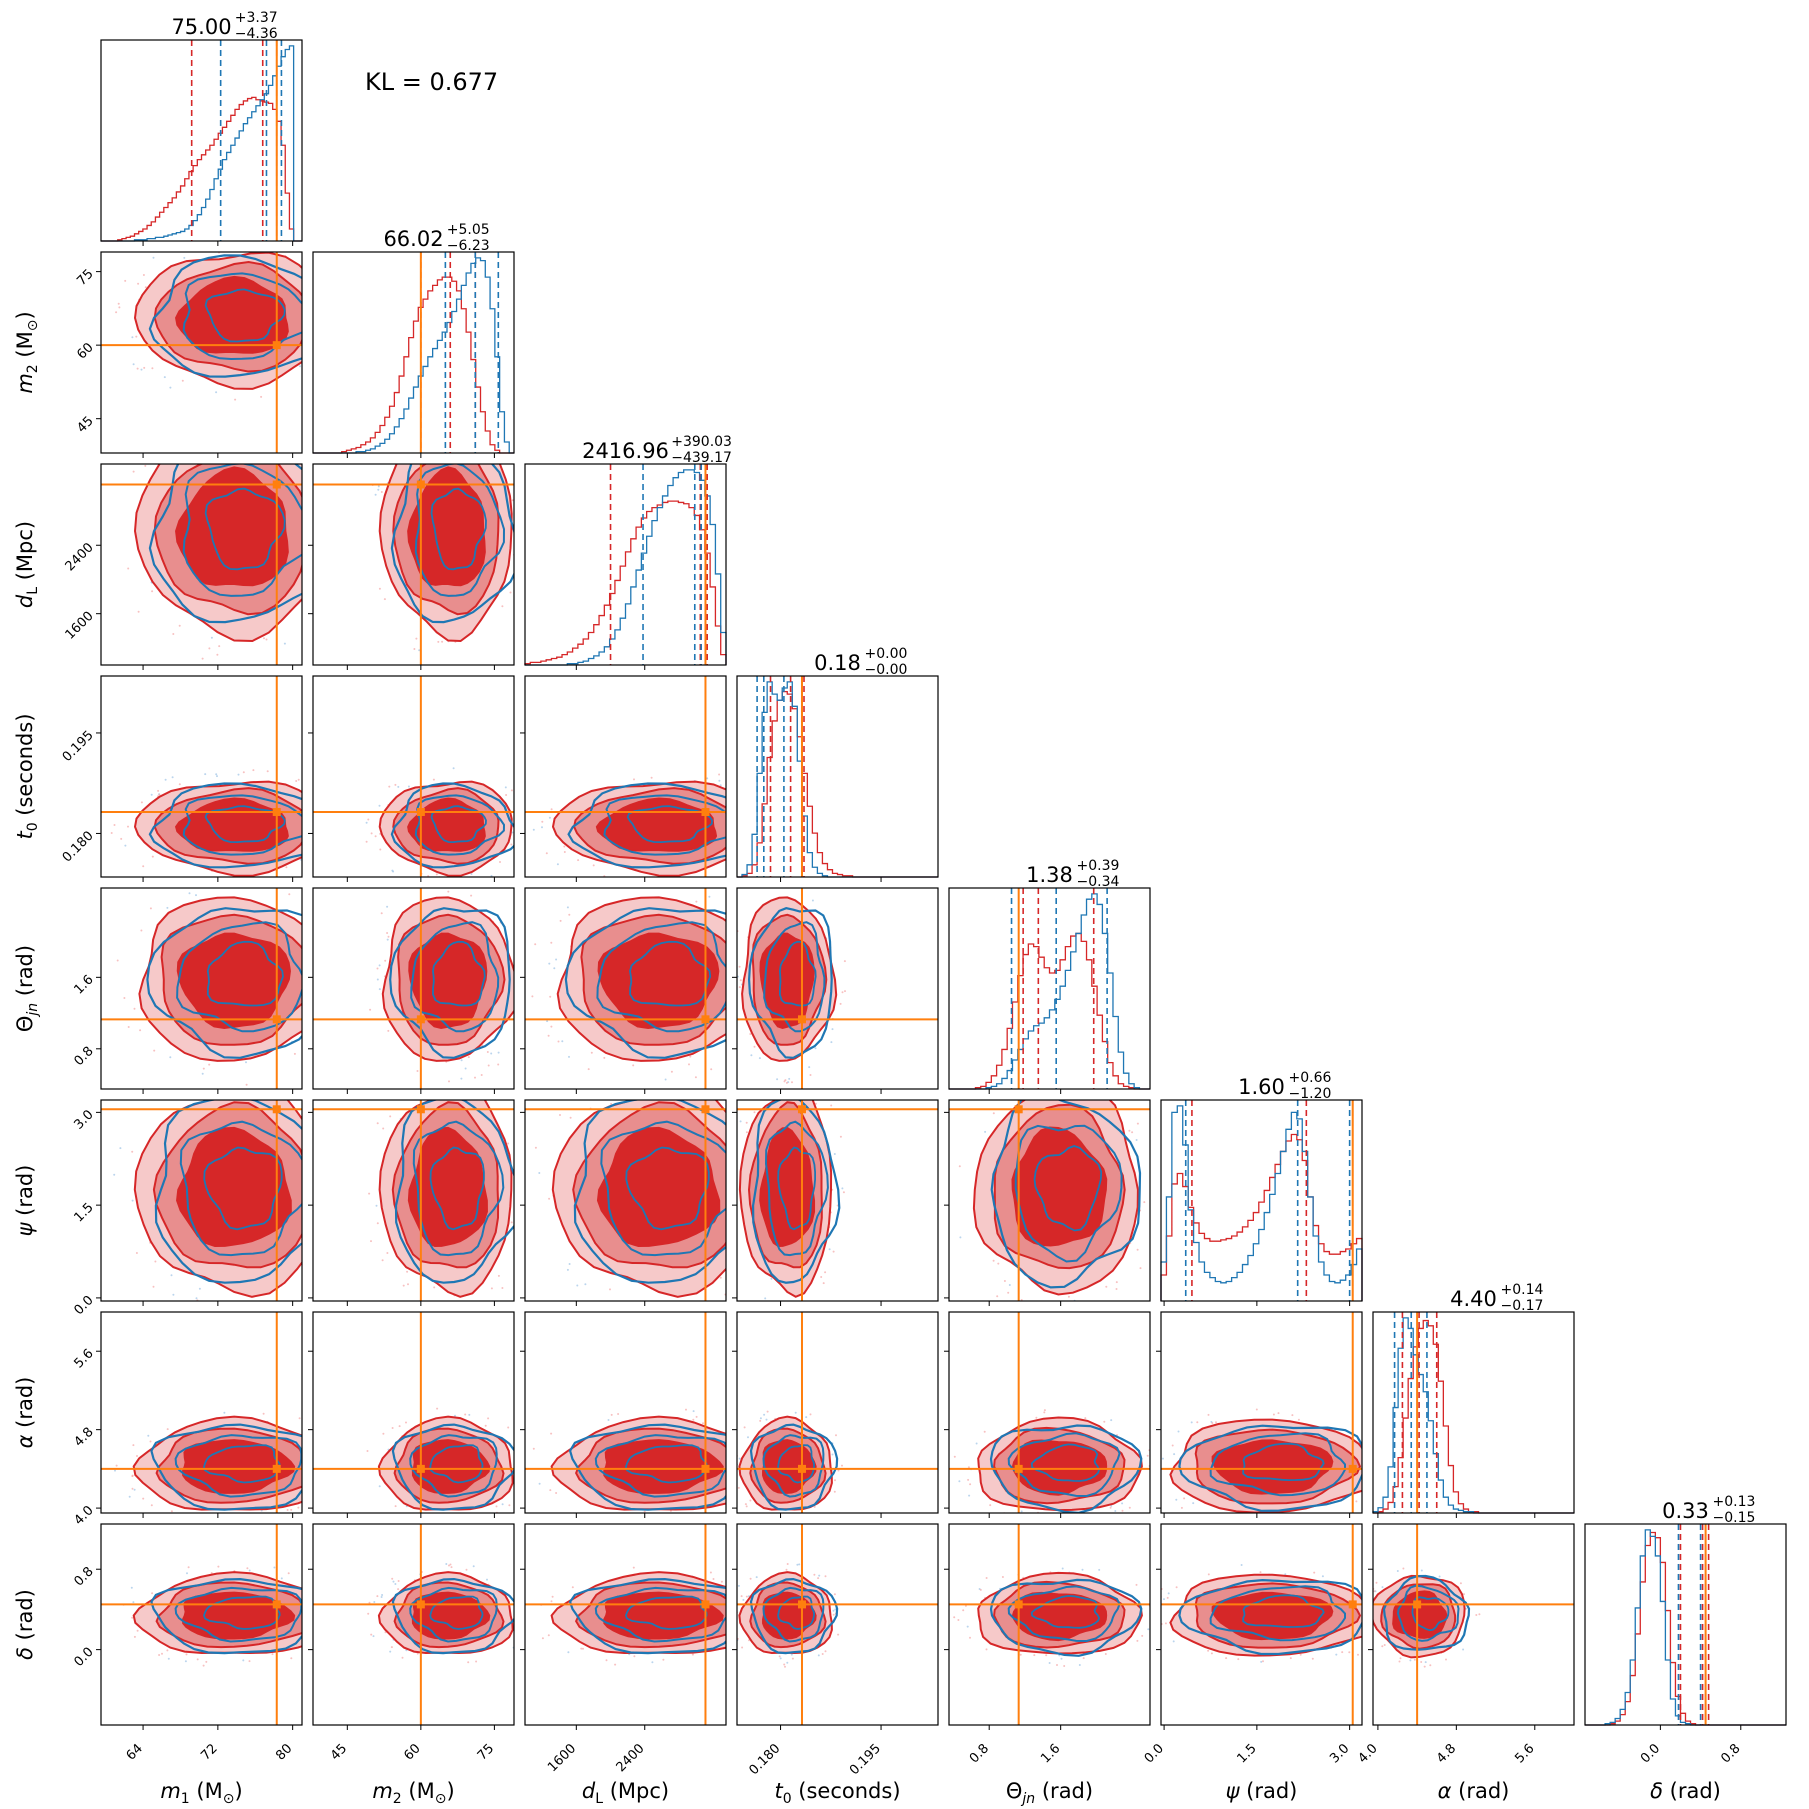 This screenshot has width=1809, height=1809. What do you see at coordinates (623, 778) in the screenshot?
I see `scatter-panel-dL-t0` at bounding box center [623, 778].